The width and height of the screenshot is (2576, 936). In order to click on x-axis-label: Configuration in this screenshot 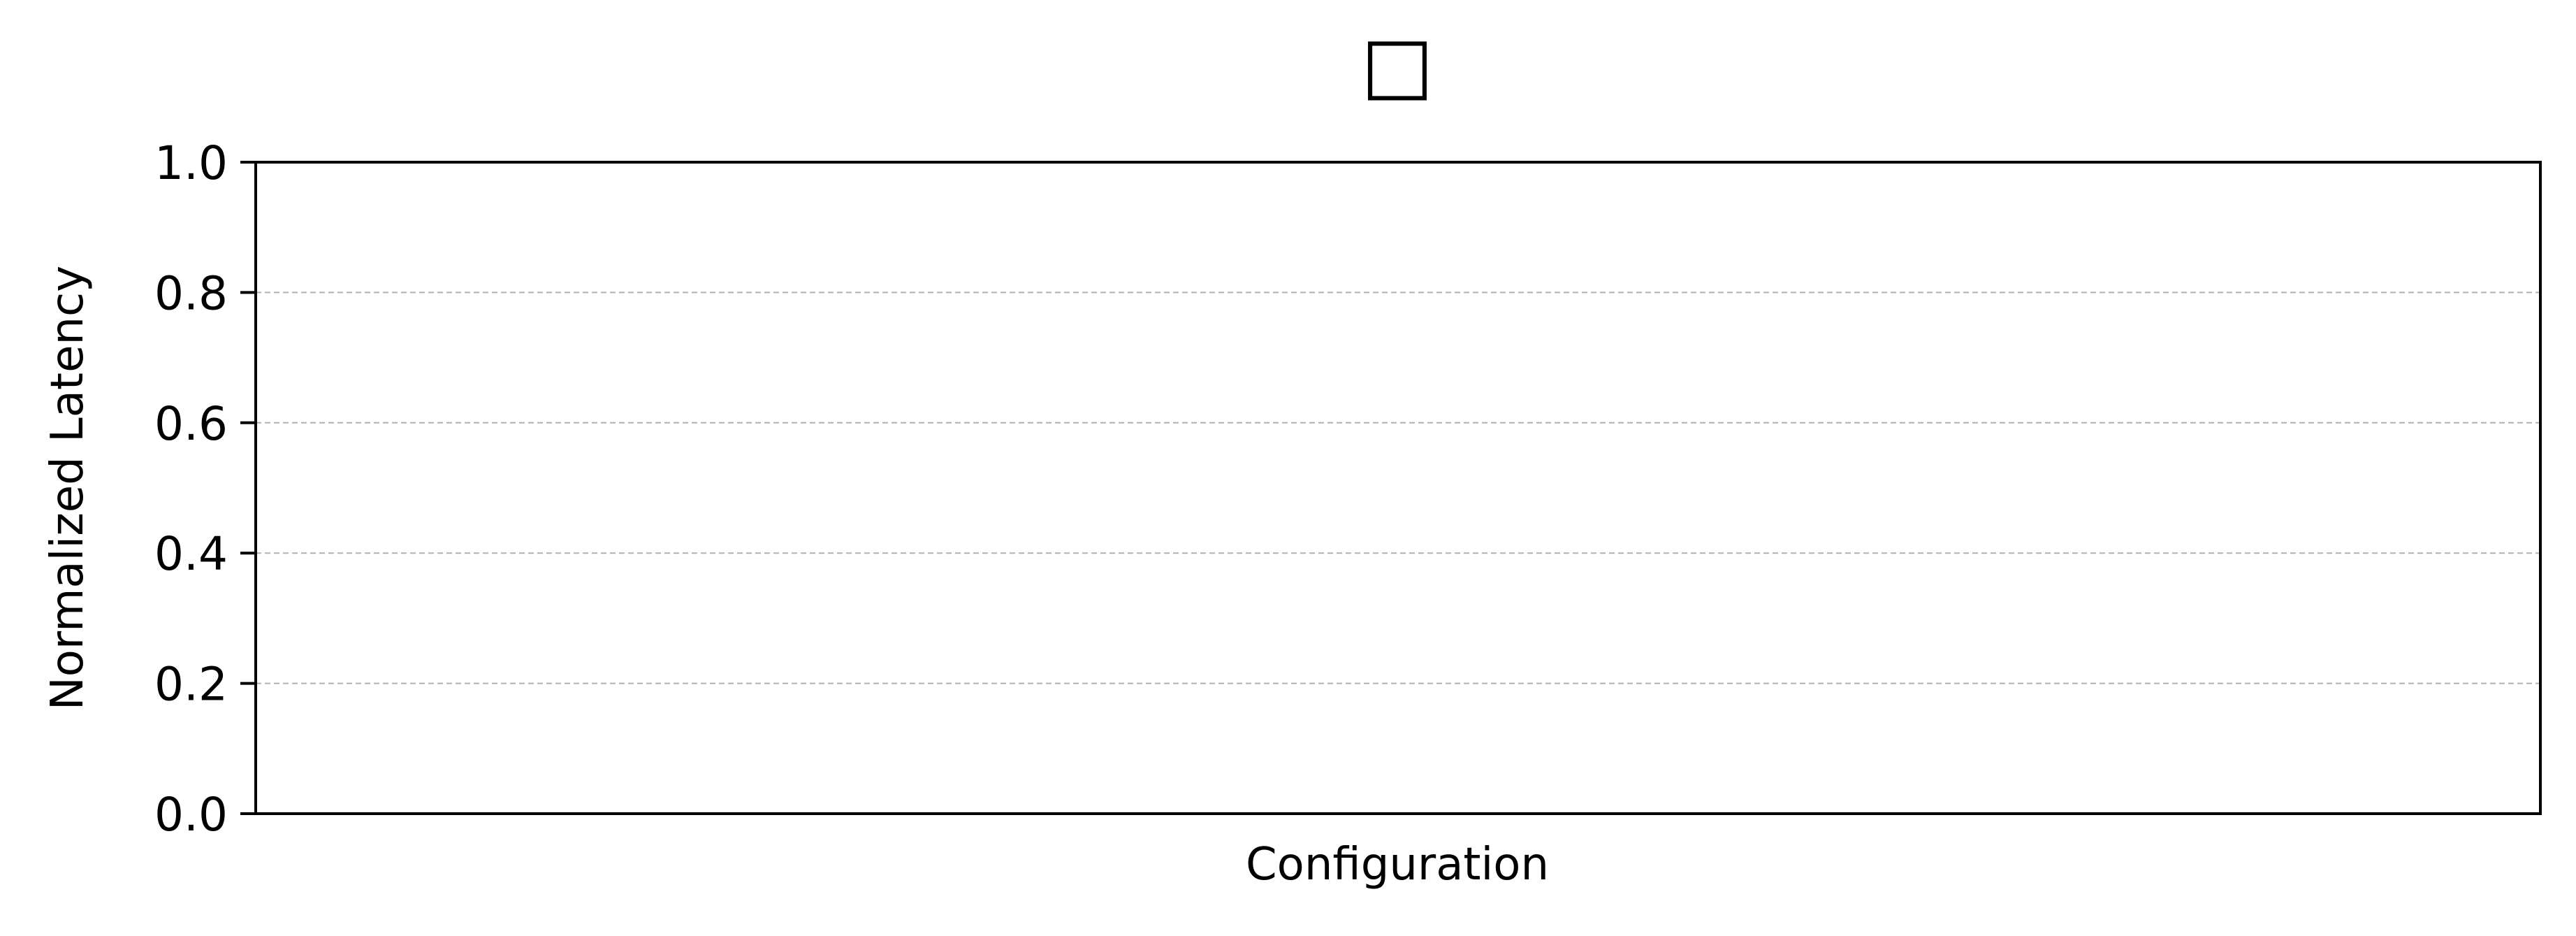, I will do `click(1397, 865)`.